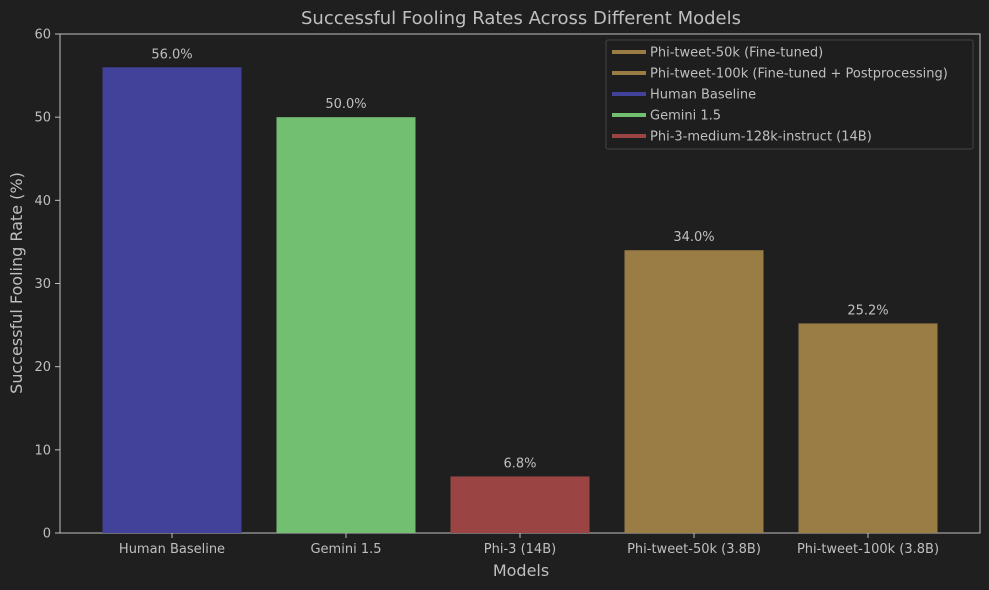 The width and height of the screenshot is (989, 590). Describe the element at coordinates (521, 570) in the screenshot. I see `x-axis-label: Models` at that location.